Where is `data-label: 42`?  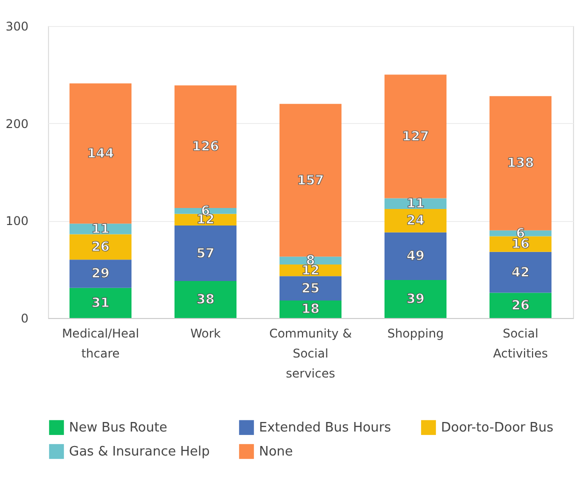
data-label: 42 is located at coordinates (520, 272).